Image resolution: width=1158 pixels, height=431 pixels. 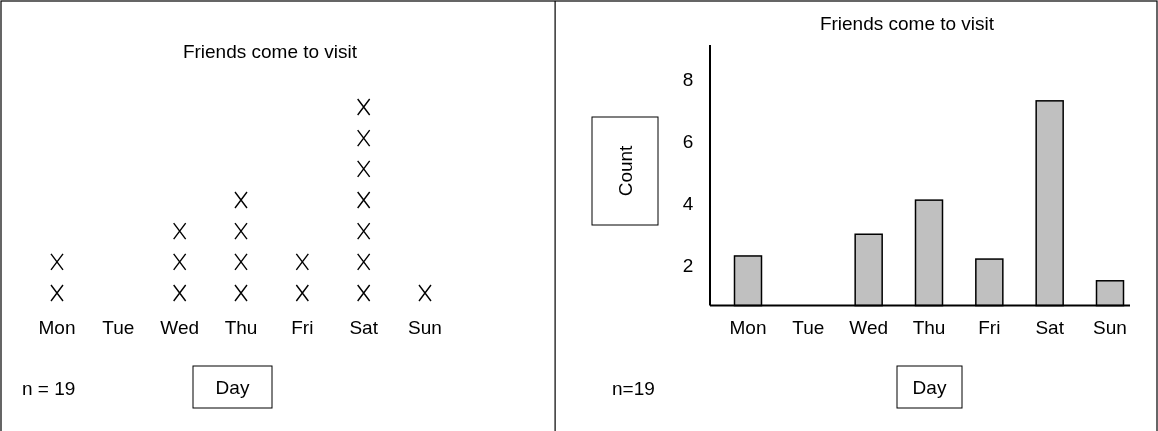 I want to click on y-tick-label: 4, so click(x=688, y=203).